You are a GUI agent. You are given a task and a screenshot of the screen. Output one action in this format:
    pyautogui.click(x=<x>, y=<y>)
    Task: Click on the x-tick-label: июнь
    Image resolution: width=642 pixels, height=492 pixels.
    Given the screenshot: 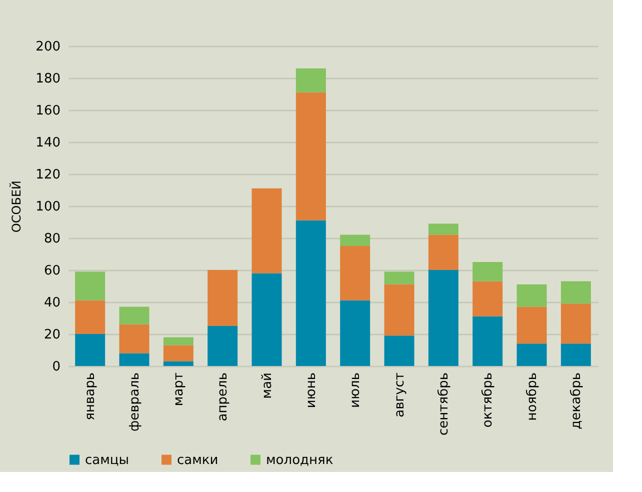 What is the action you would take?
    pyautogui.click(x=311, y=390)
    